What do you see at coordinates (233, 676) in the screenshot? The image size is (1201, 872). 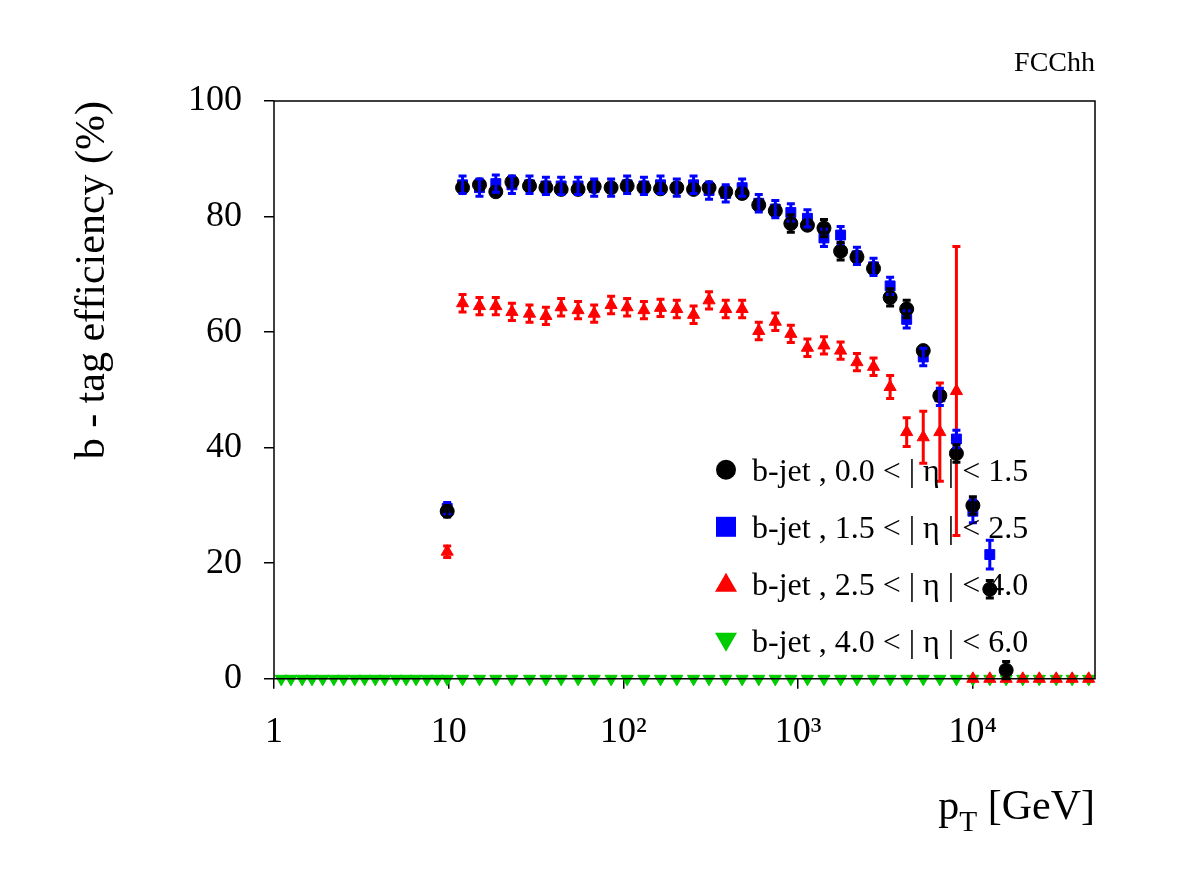 I see `y-tick-label: 0` at bounding box center [233, 676].